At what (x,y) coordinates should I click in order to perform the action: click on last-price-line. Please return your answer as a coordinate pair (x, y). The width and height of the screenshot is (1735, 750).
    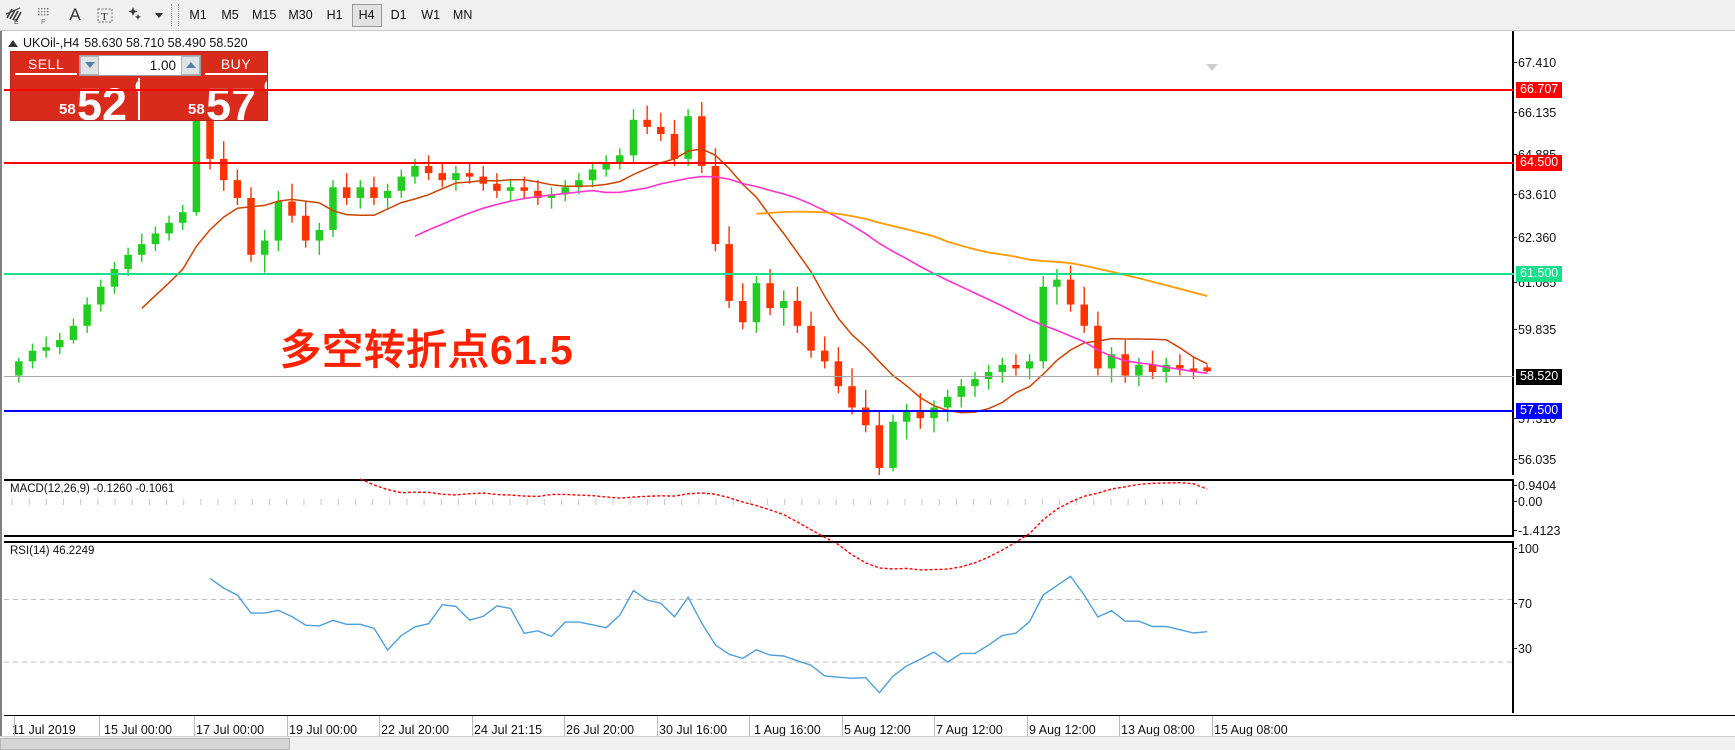
    Looking at the image, I should click on (759, 376).